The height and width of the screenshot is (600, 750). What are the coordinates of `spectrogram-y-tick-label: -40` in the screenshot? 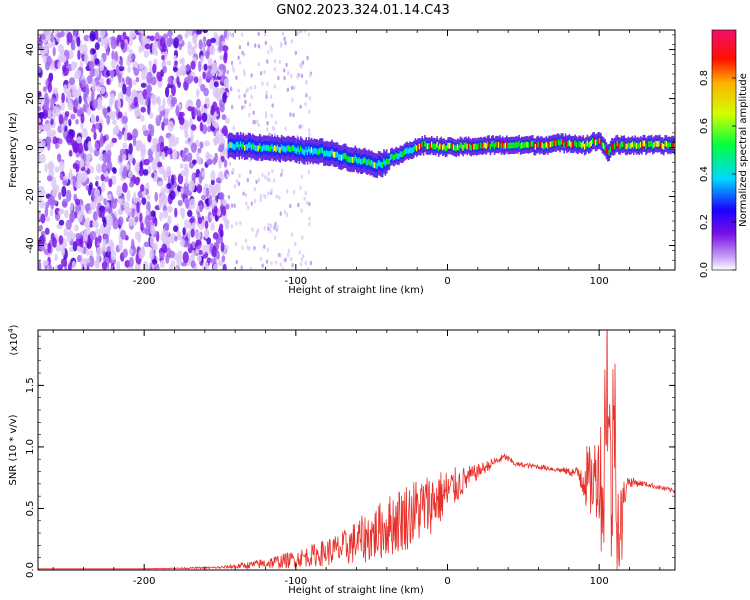 It's located at (30, 245).